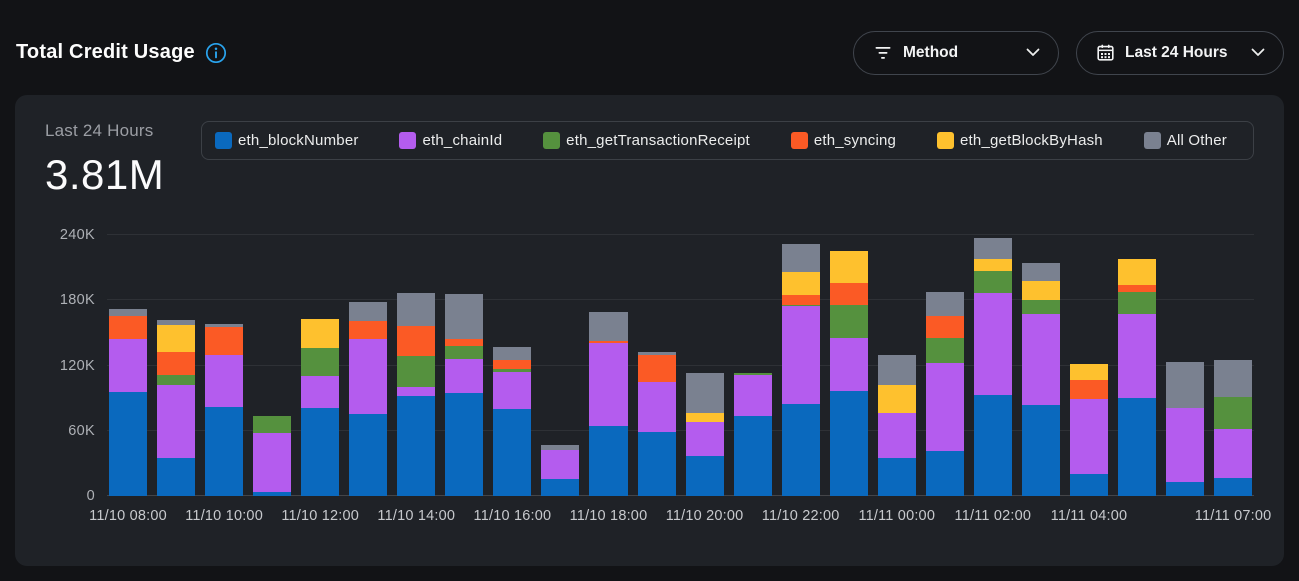 This screenshot has height=581, width=1299. Describe the element at coordinates (216, 53) in the screenshot. I see `info-icon` at that location.